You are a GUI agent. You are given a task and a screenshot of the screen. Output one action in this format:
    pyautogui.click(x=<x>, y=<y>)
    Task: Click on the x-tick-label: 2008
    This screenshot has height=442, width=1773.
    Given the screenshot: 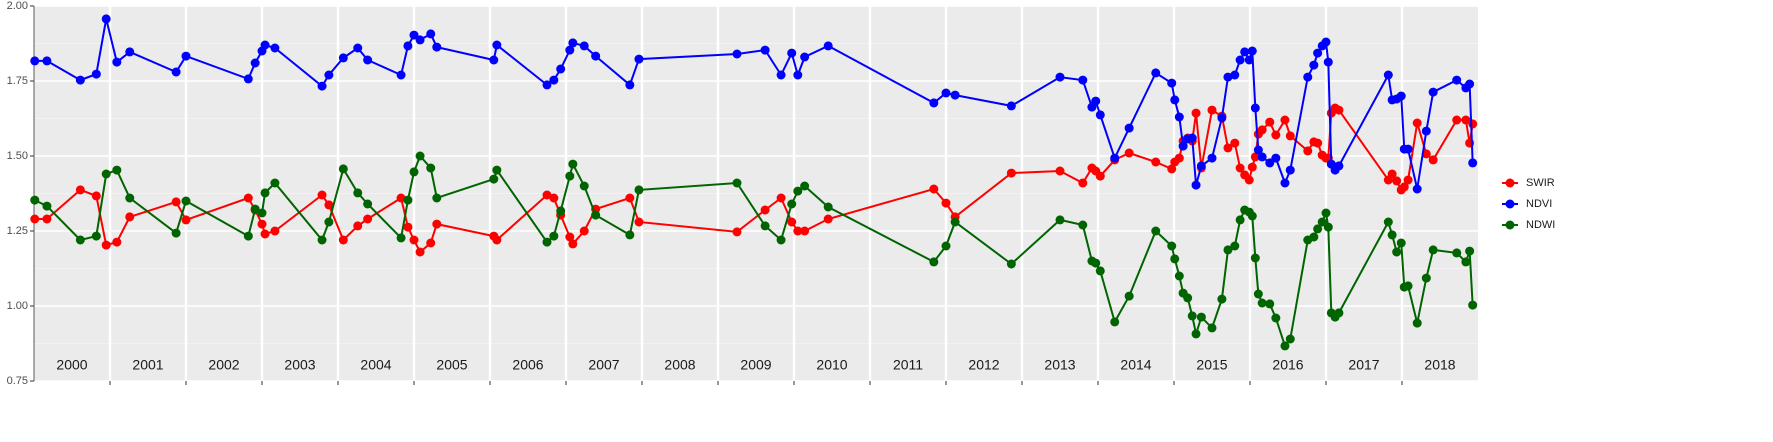 What is the action you would take?
    pyautogui.click(x=679, y=365)
    